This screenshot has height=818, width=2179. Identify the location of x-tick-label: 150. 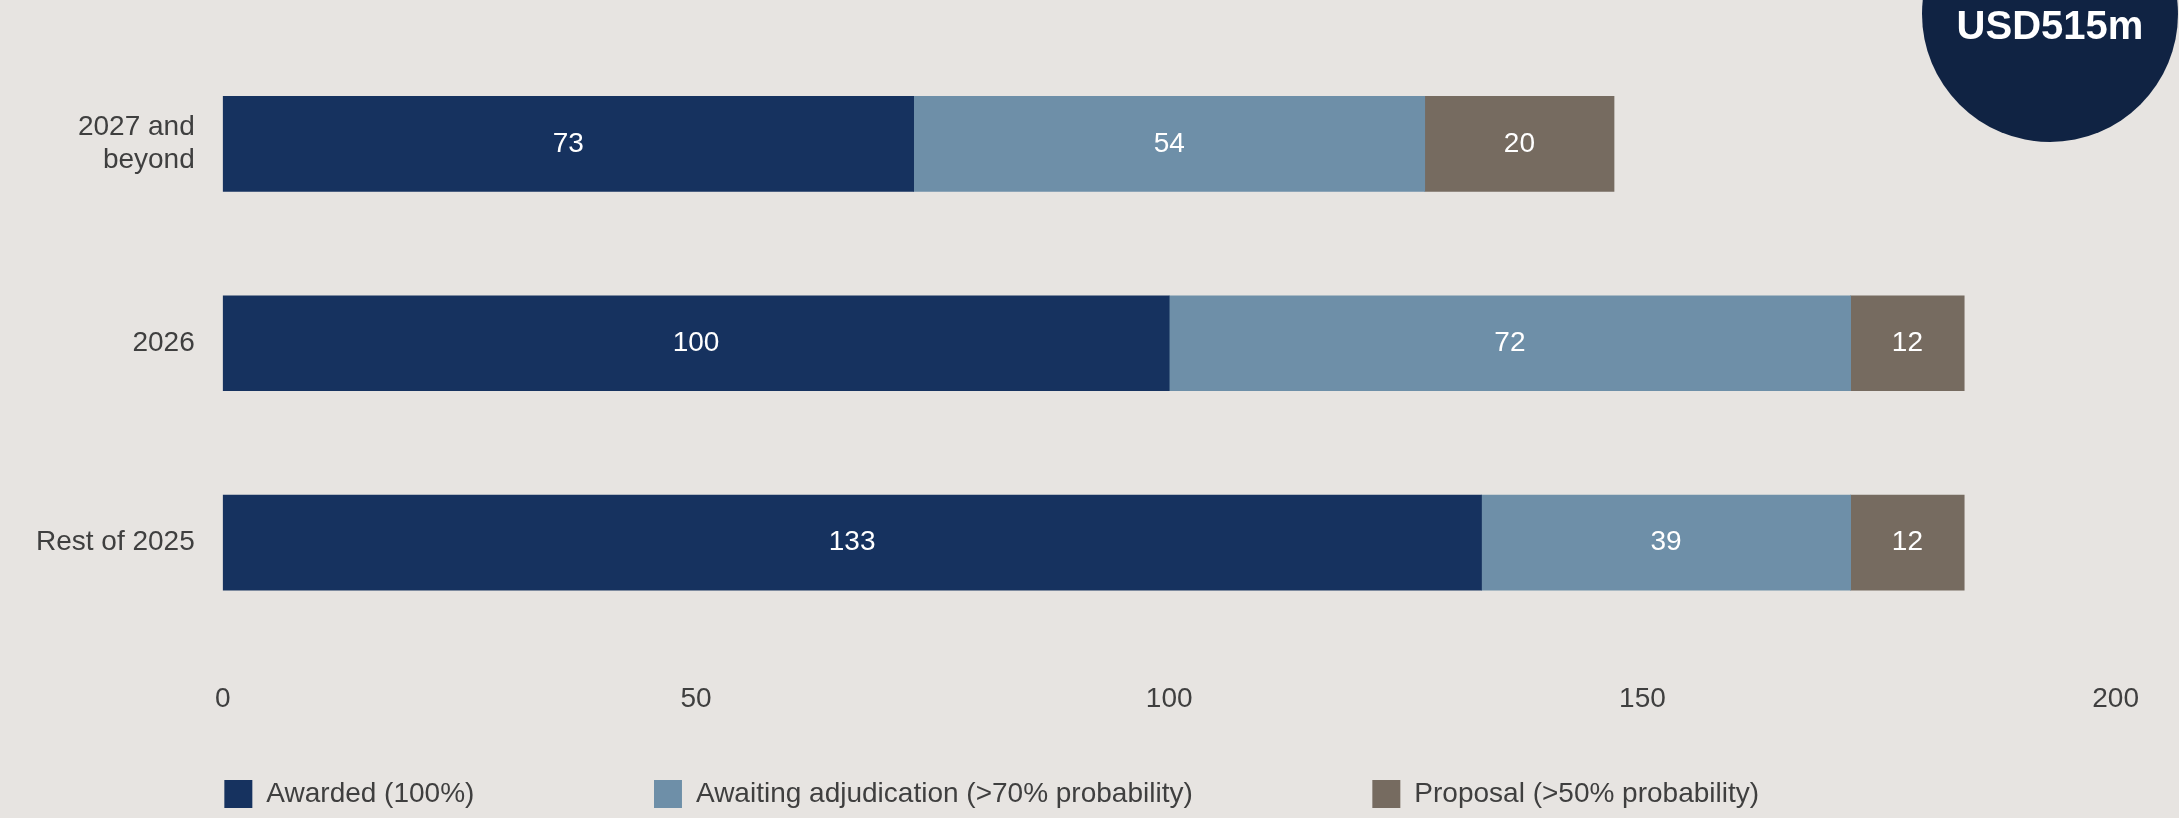
(1642, 697).